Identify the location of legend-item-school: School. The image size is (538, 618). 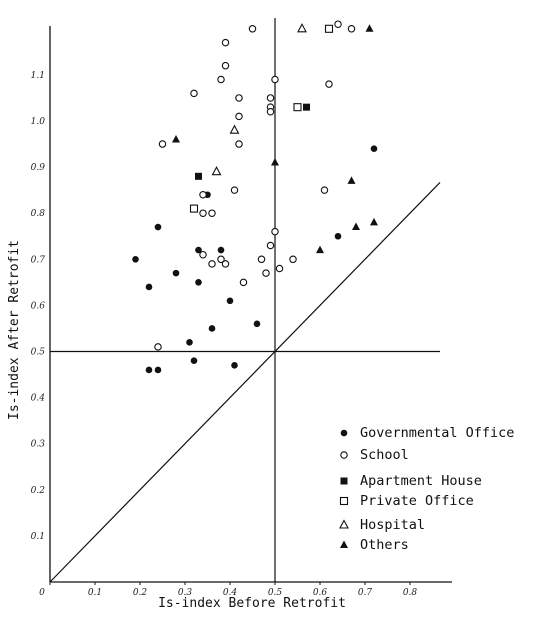
(374, 455).